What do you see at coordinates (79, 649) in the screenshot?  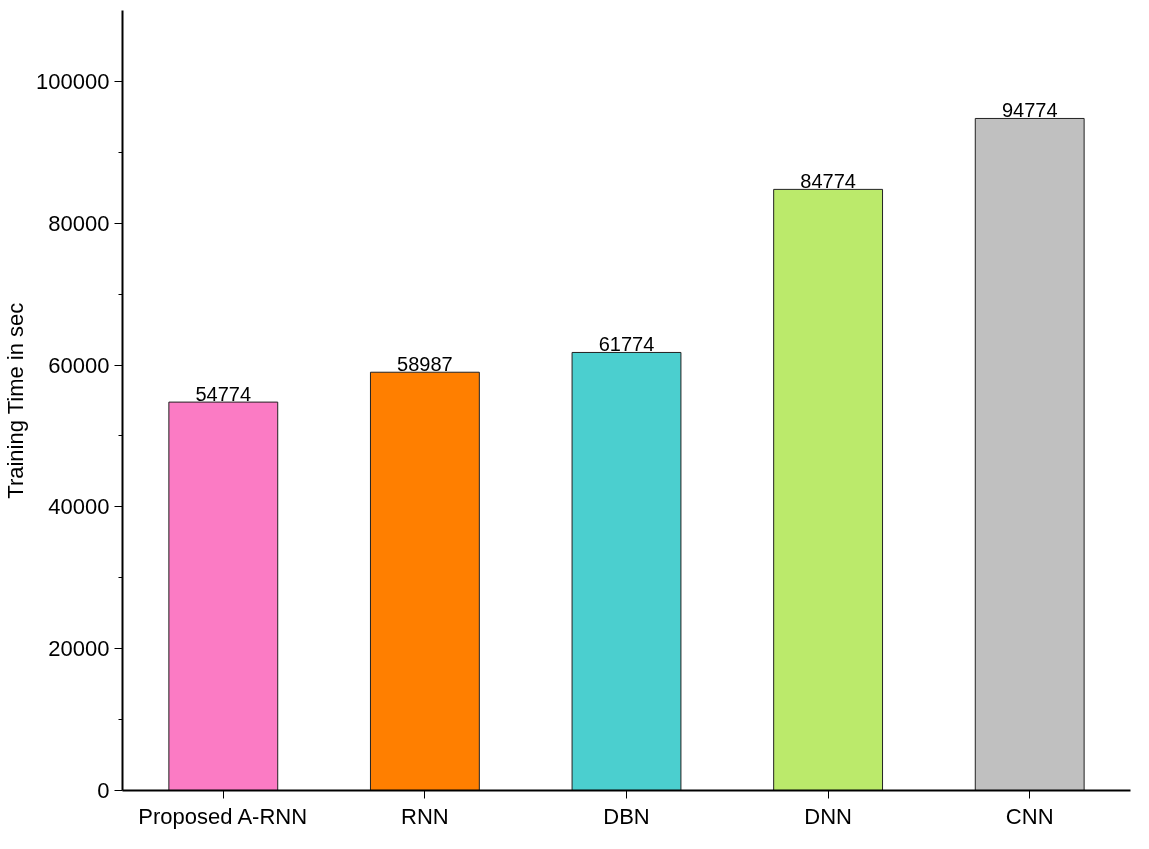 I see `y-tick-label: 20000` at bounding box center [79, 649].